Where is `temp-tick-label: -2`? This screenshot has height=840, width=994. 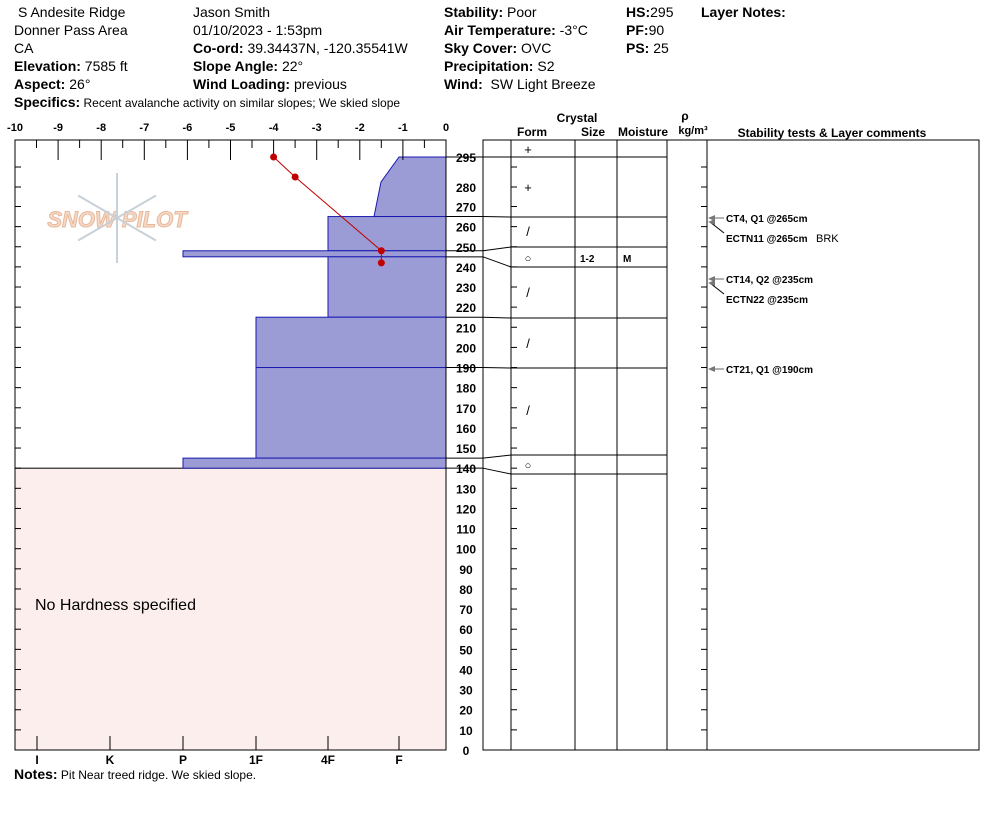 temp-tick-label: -2 is located at coordinates (360, 128).